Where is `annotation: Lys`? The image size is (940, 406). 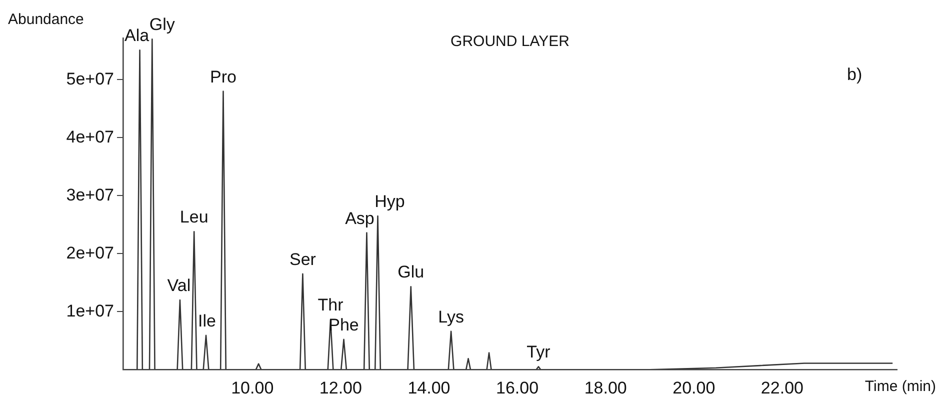
annotation: Lys is located at coordinates (451, 316).